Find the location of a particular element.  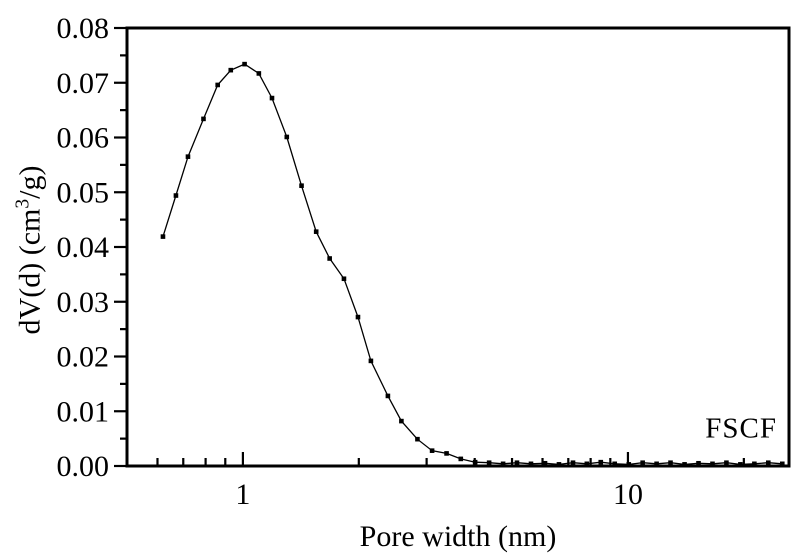

y-axis-title: dV(d) (cm3/g) is located at coordinates (30, 250).